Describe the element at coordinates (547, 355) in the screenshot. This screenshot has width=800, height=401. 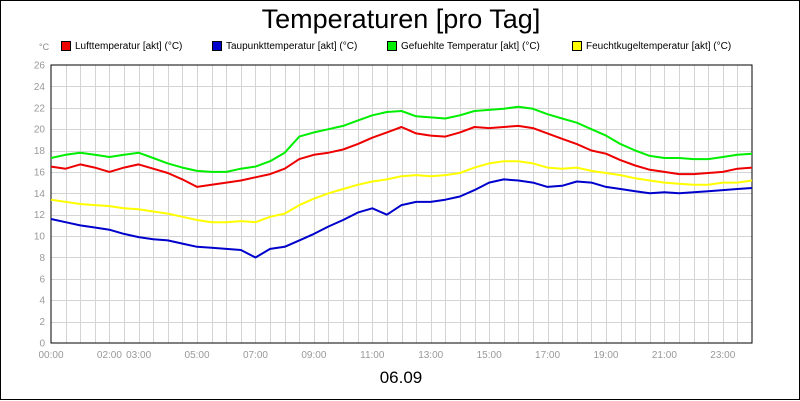
I see `x-tick-label: 17:00` at that location.